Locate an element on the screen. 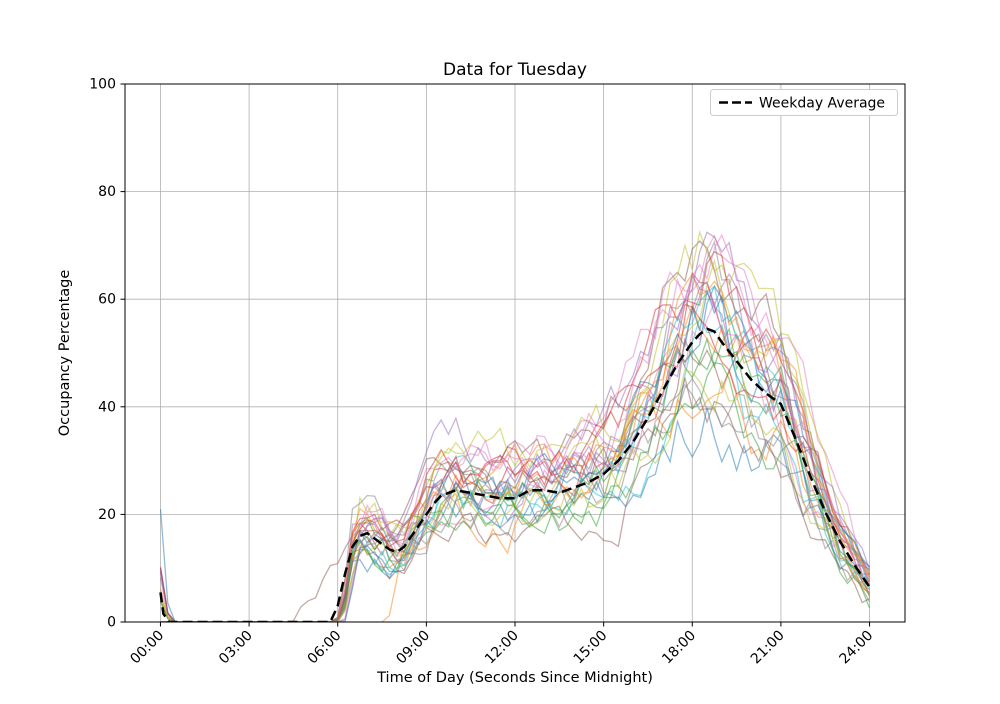  legend: Weekday Average is located at coordinates (804, 102).